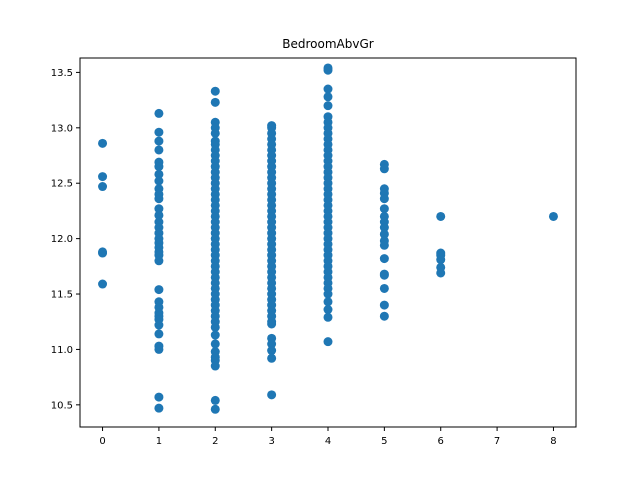 The height and width of the screenshot is (484, 640). What do you see at coordinates (62, 239) in the screenshot?
I see `y-tick-label: 12.0` at bounding box center [62, 239].